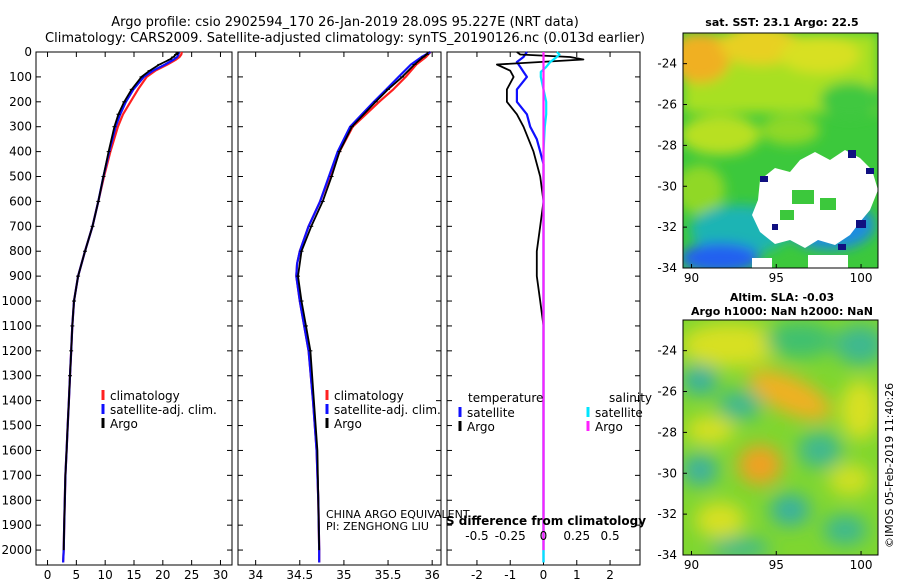 The width and height of the screenshot is (900, 580). I want to click on y-tick-label: 100, so click(20, 77).